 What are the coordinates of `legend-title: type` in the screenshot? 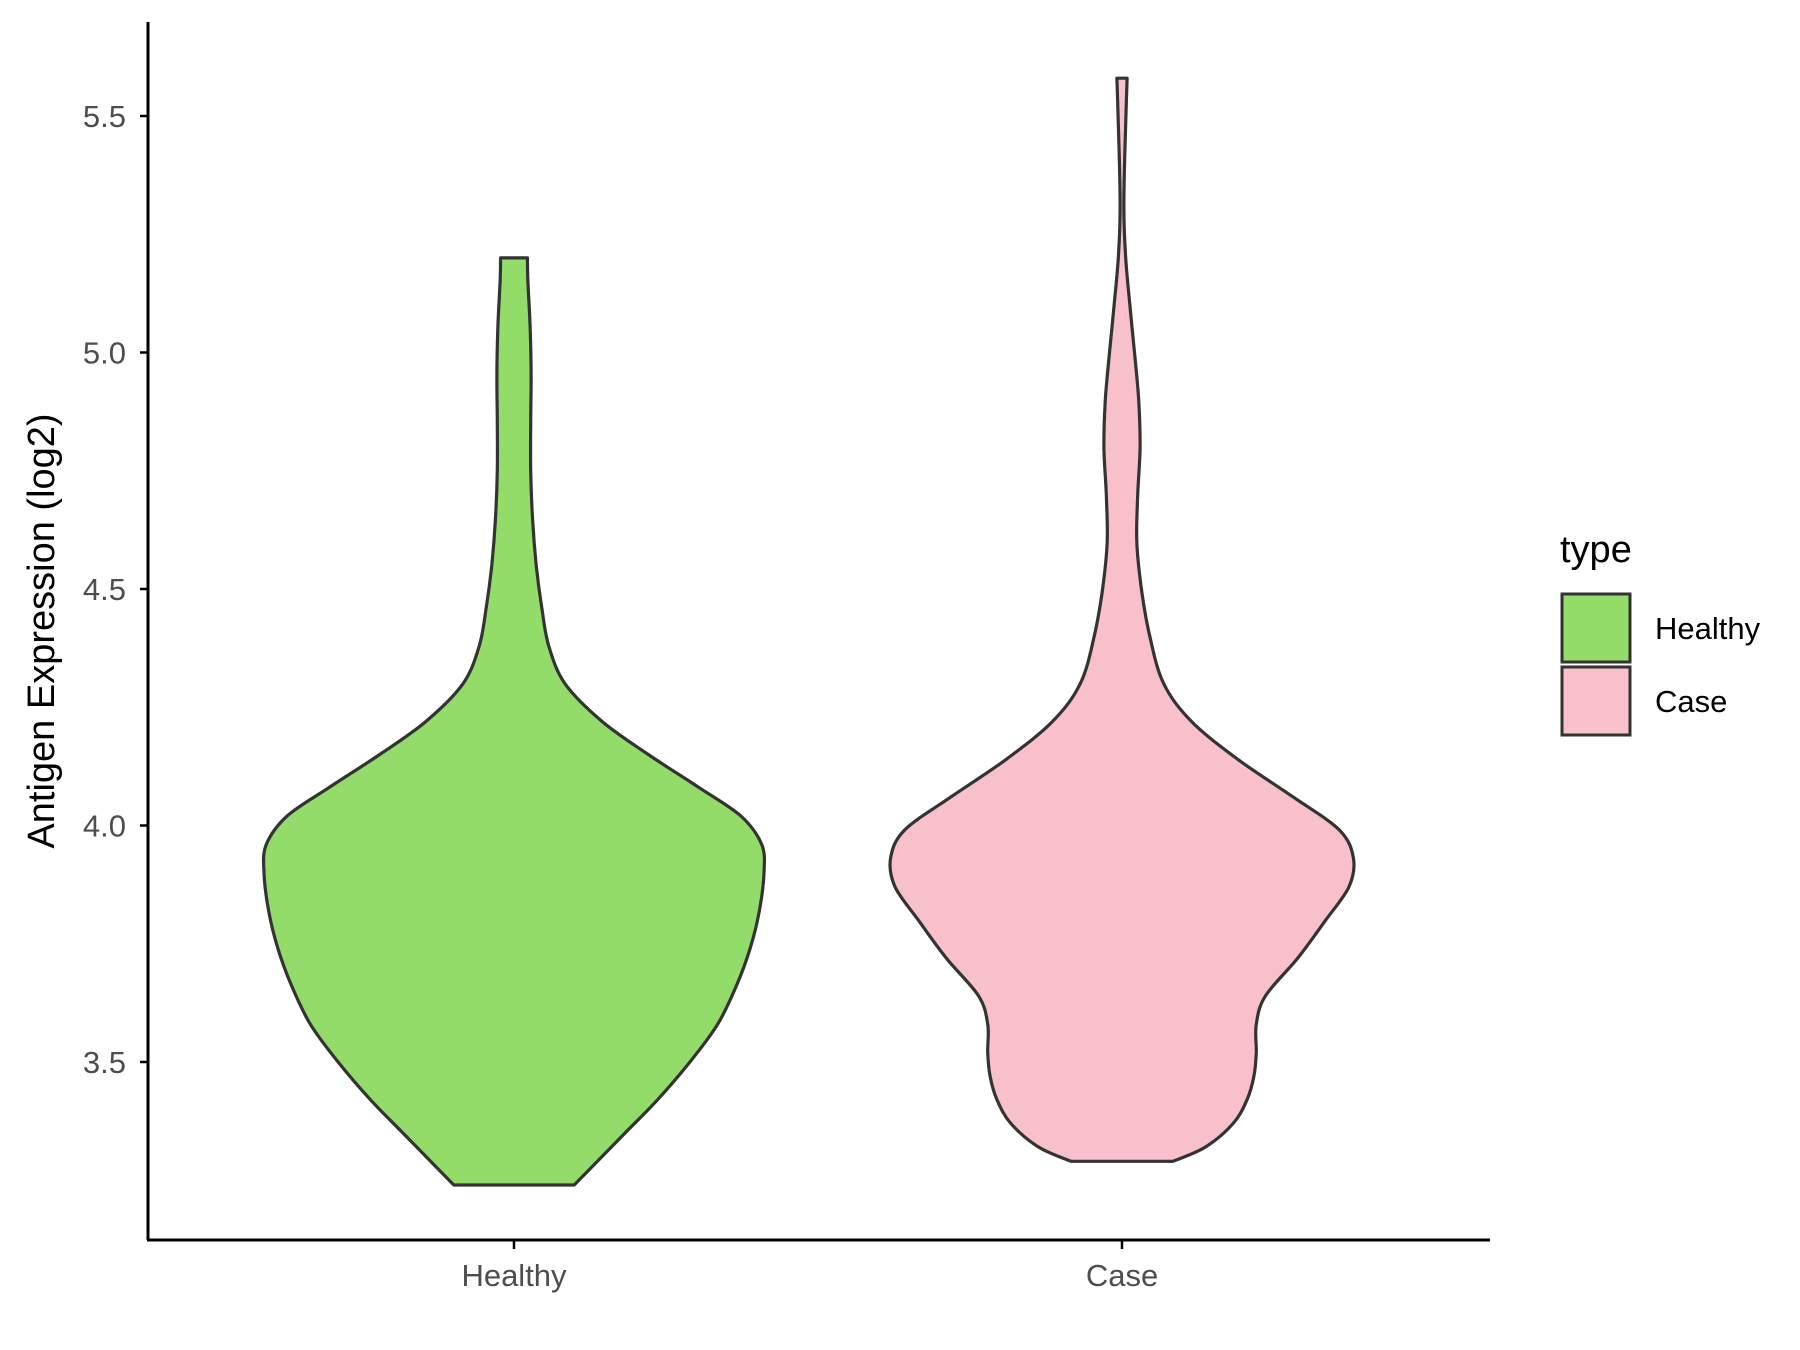 It's located at (1596, 550).